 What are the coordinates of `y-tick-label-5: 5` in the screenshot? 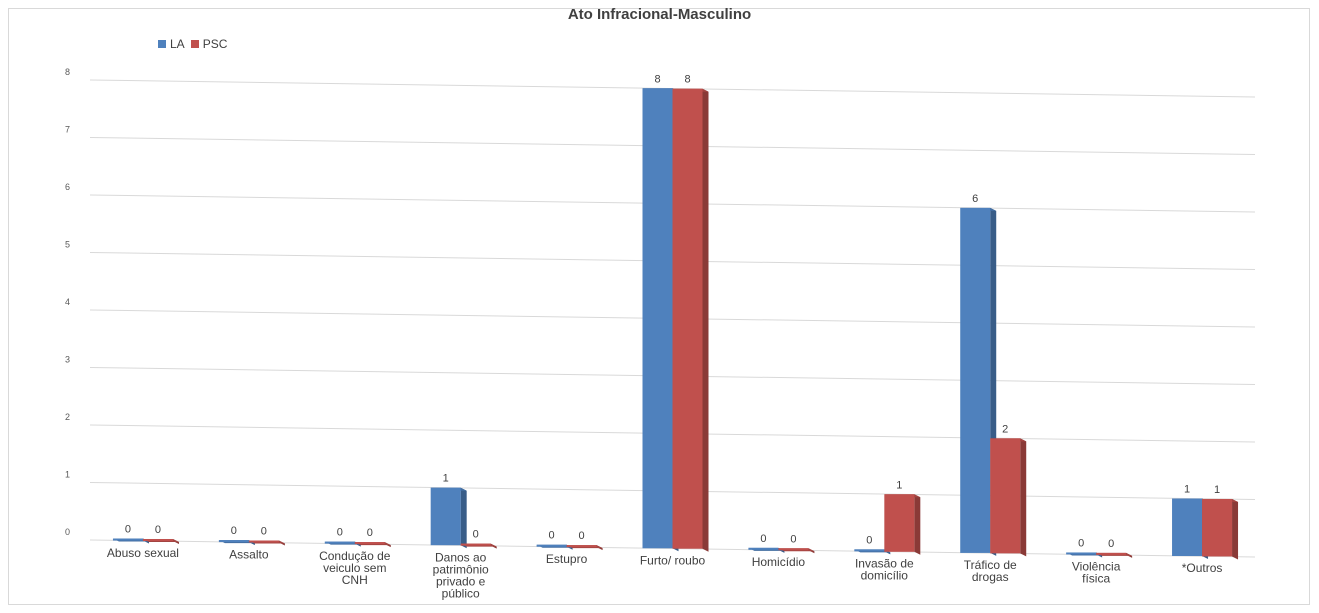 It's located at (67, 245).